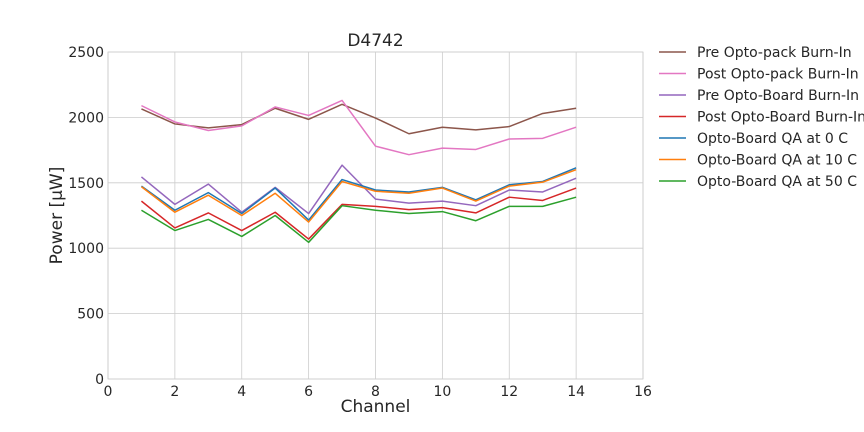  Describe the element at coordinates (774, 53) in the screenshot. I see `legend-item-label: Pre Opto-pack Burn-In` at that location.